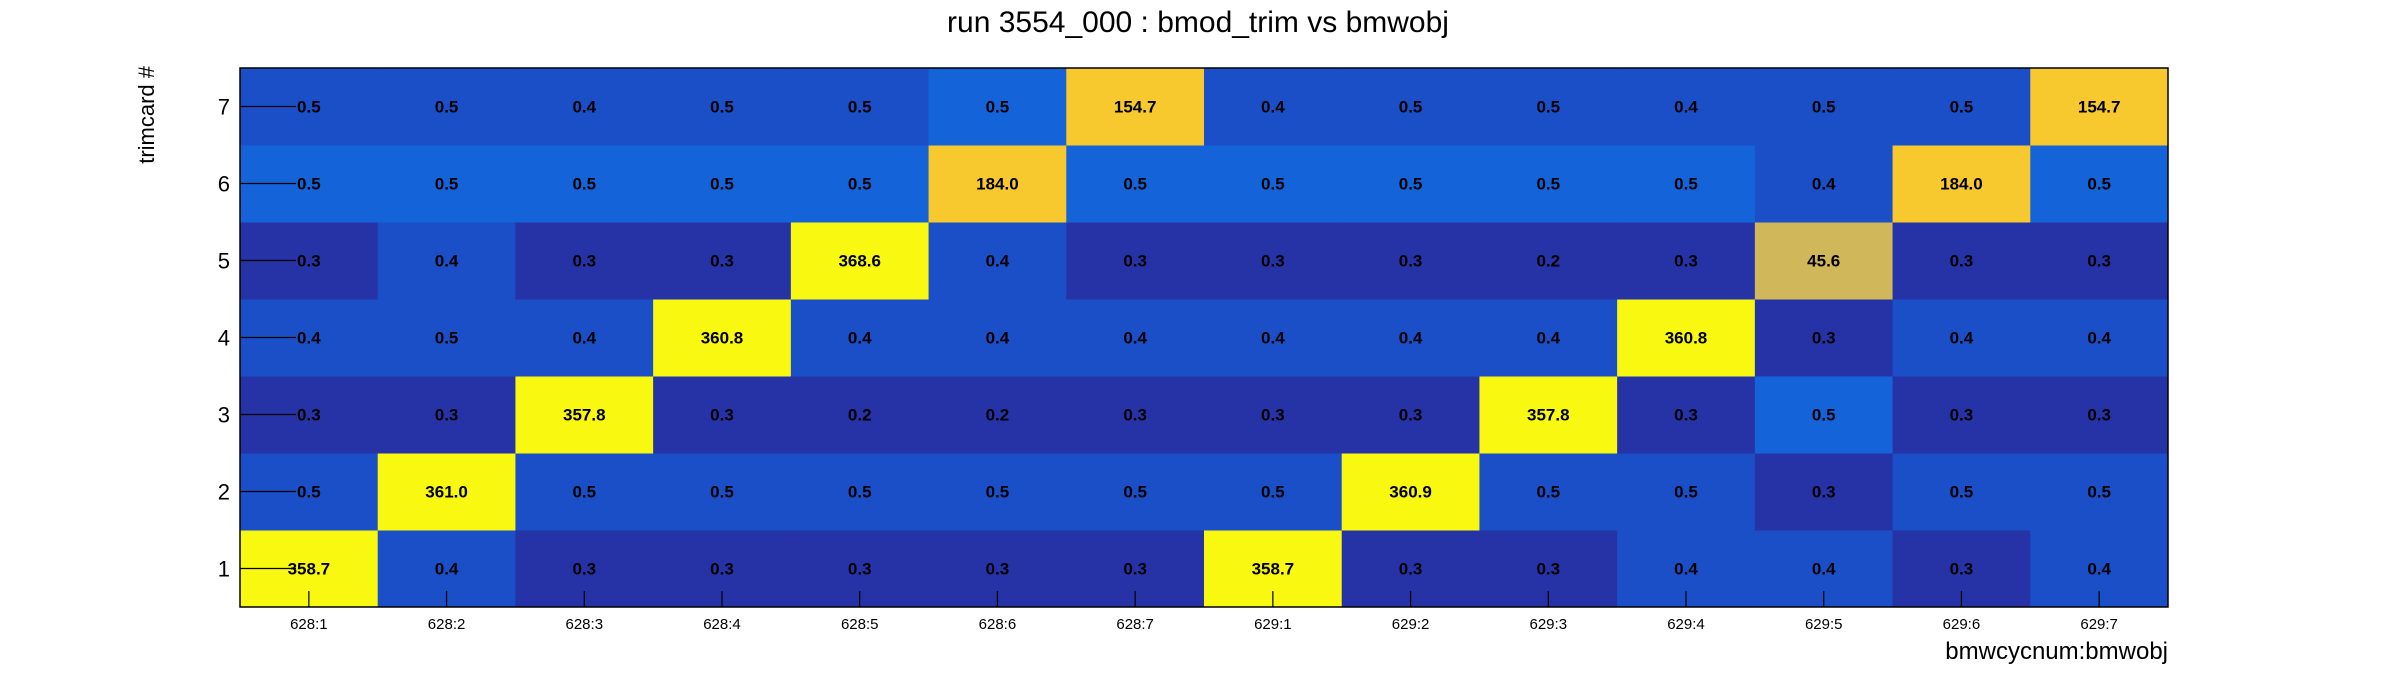 This screenshot has width=2396, height=677. Describe the element at coordinates (585, 624) in the screenshot. I see `x-tick-label: 628:3` at that location.